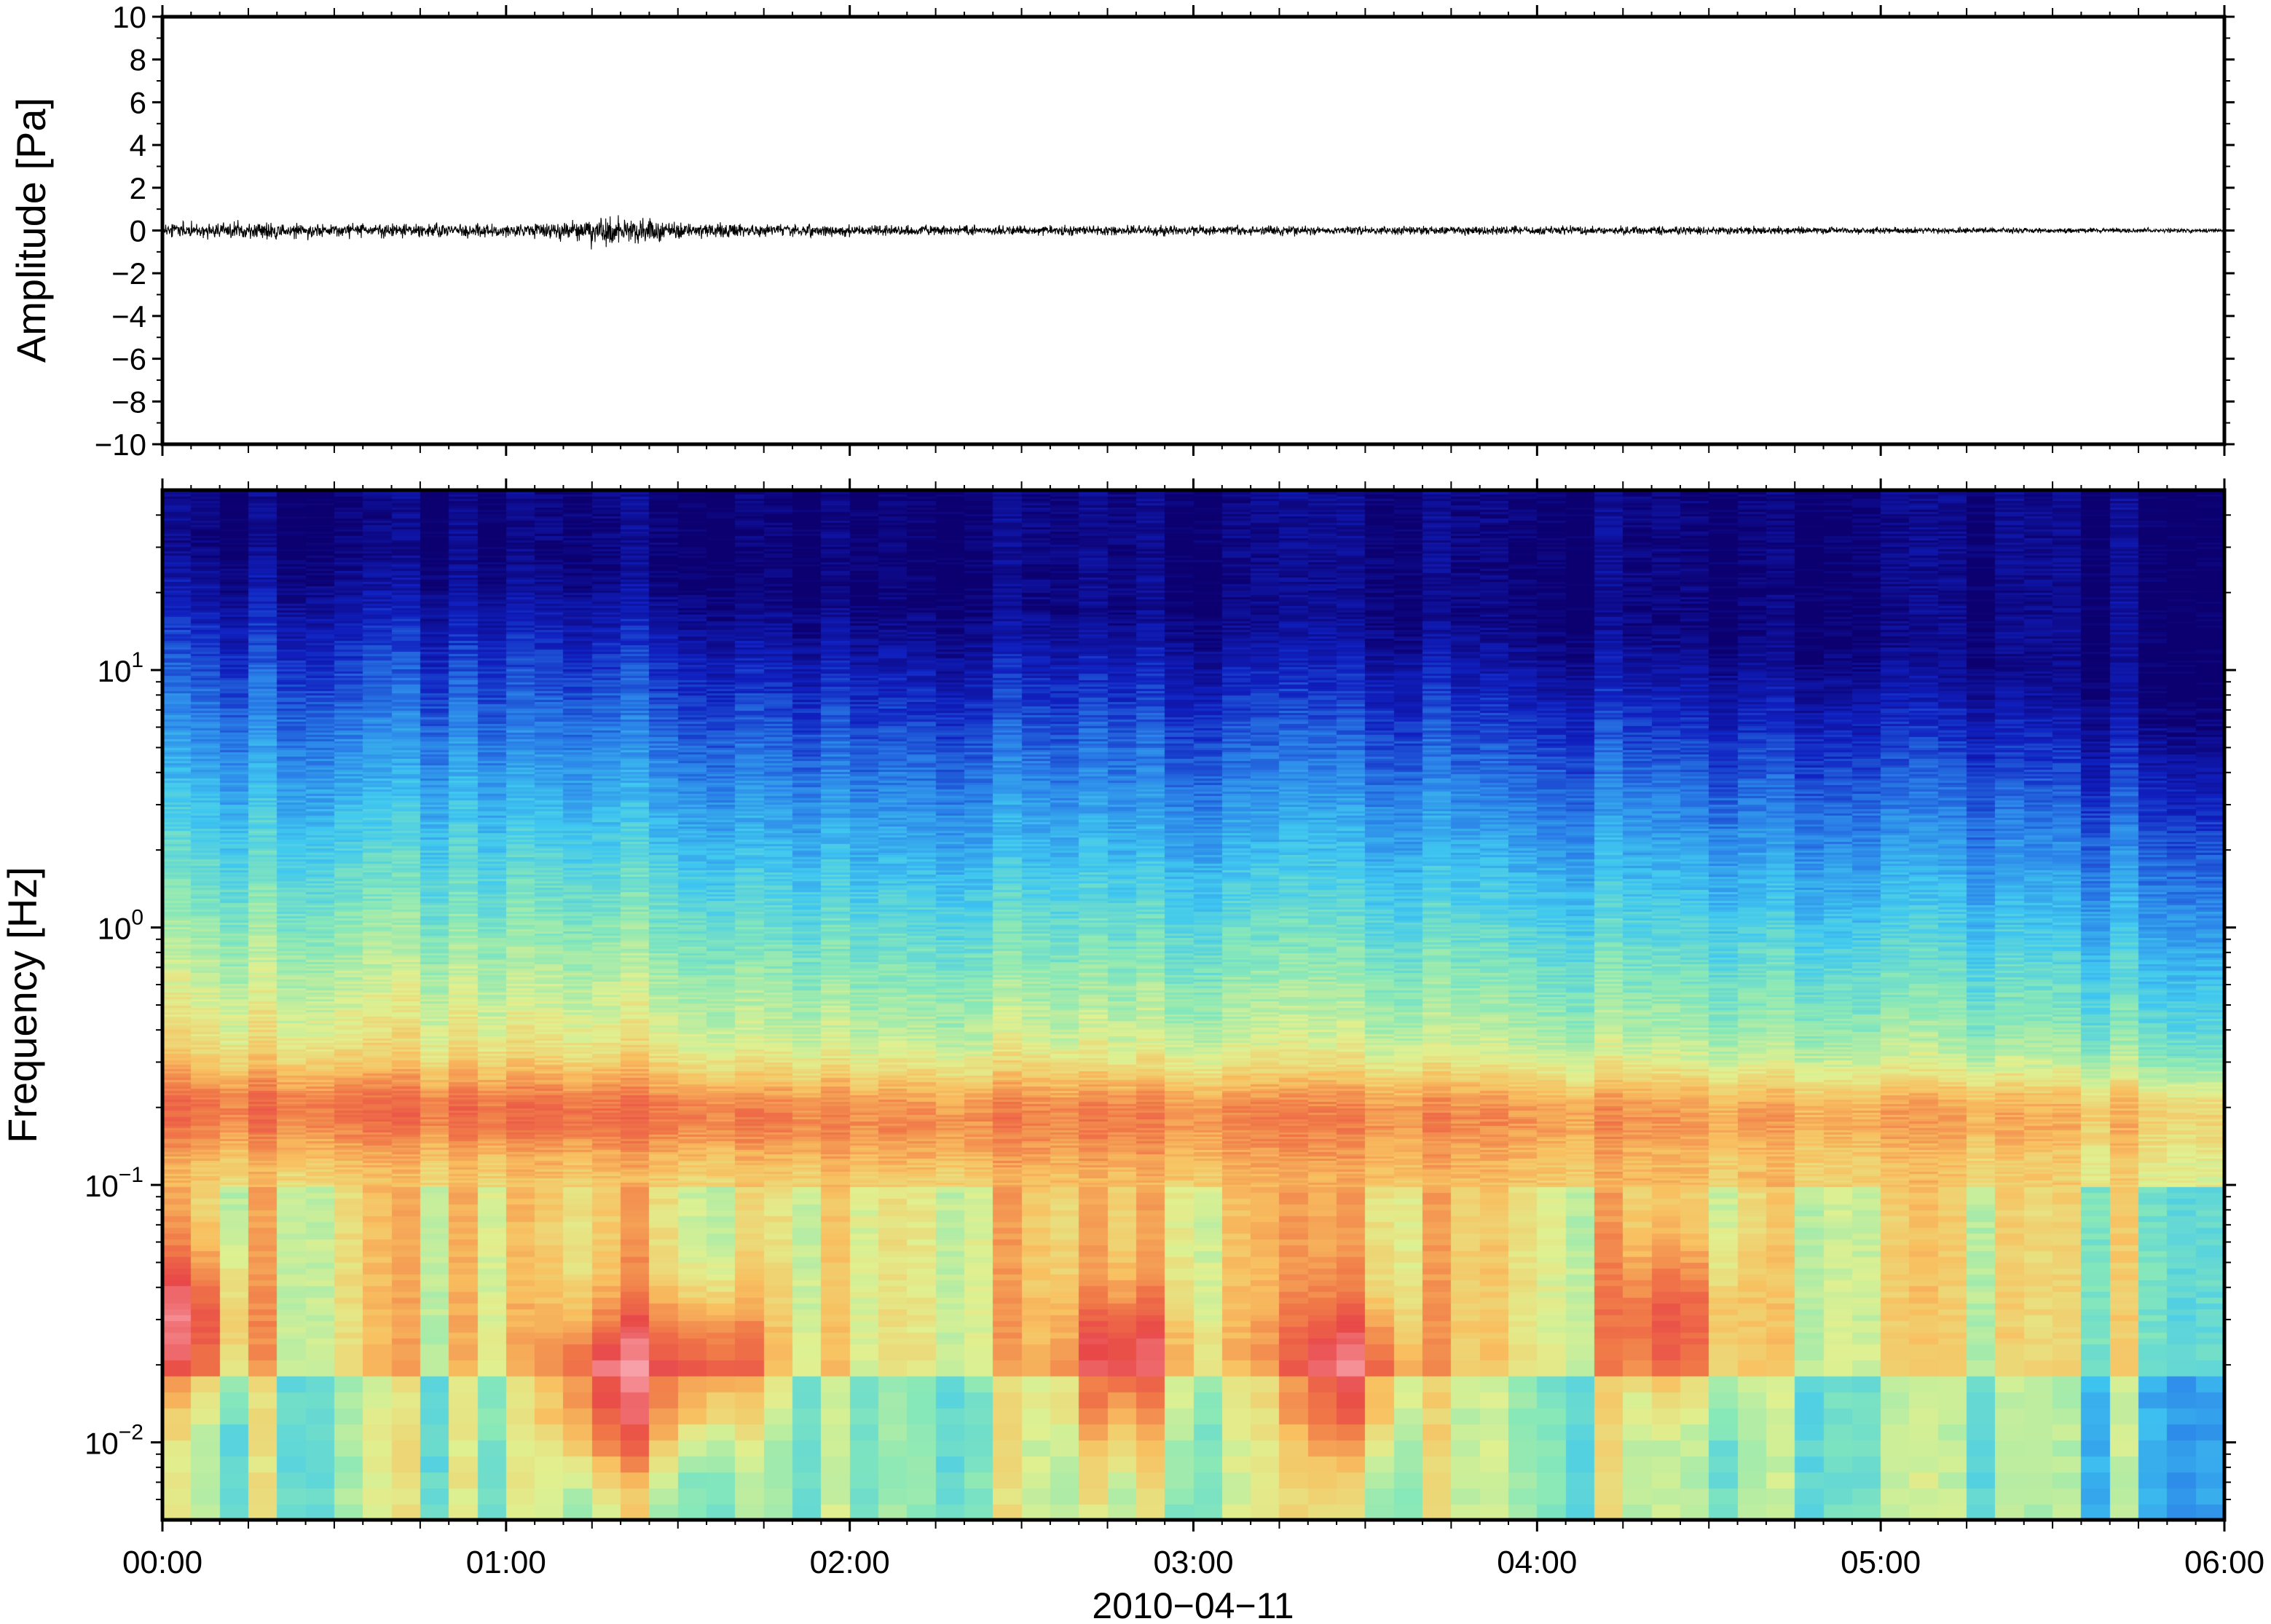 The image size is (2271, 1624). I want to click on waveform-y-tick-label: −8, so click(128, 402).